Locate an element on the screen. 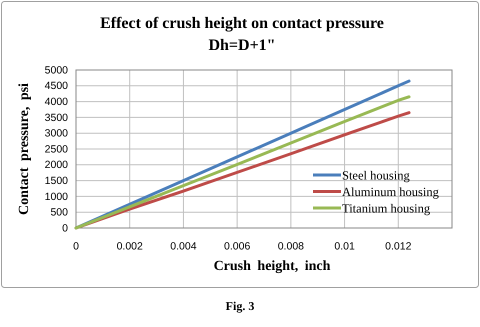 This screenshot has height=327, width=480. x-tick-label: 0.006 is located at coordinates (237, 246).